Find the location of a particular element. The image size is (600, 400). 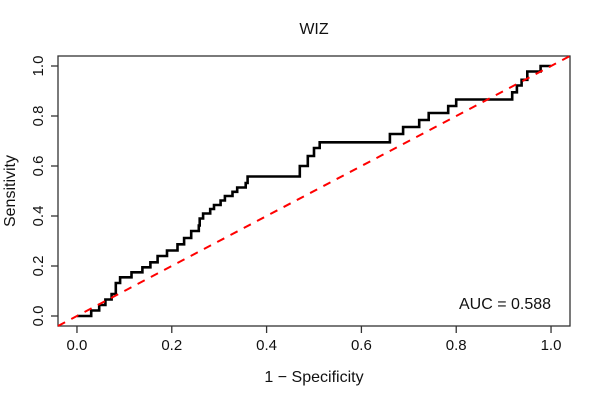

x-tick-label: 0.4 is located at coordinates (266, 345).